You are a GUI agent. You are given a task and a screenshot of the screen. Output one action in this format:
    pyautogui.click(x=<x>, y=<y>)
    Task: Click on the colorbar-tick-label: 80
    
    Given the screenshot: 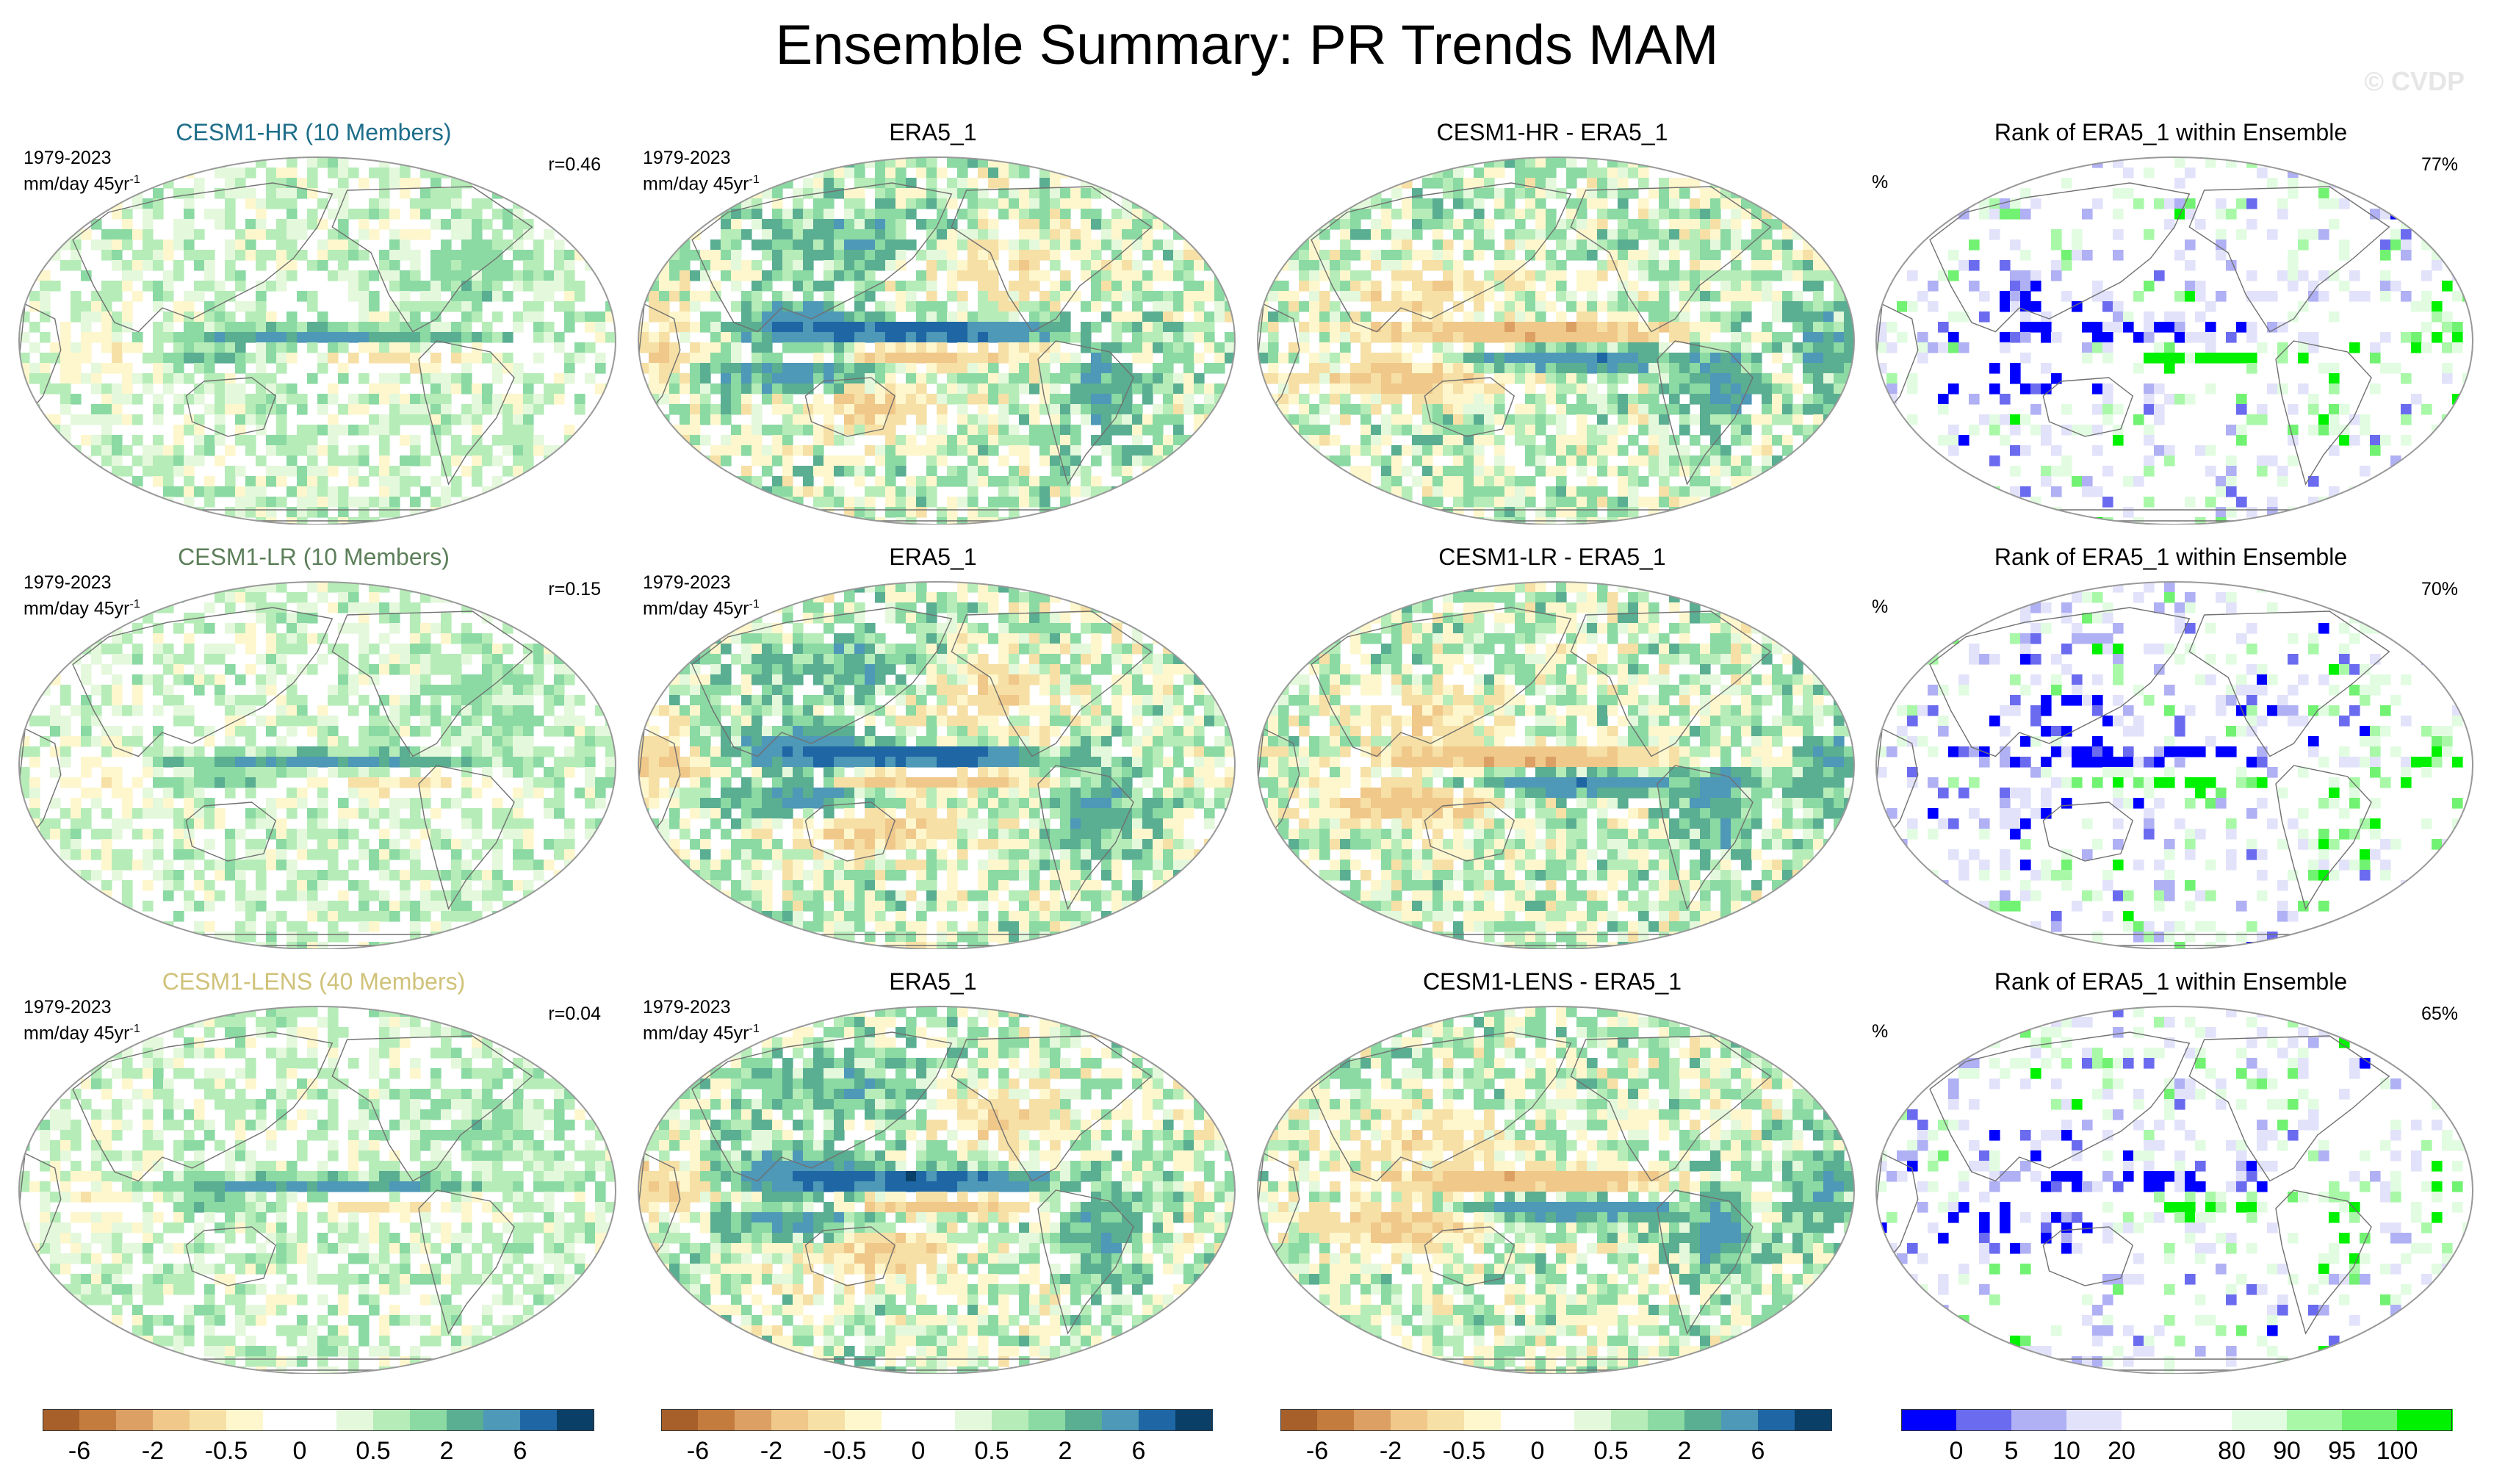 What is the action you would take?
    pyautogui.click(x=2232, y=1451)
    